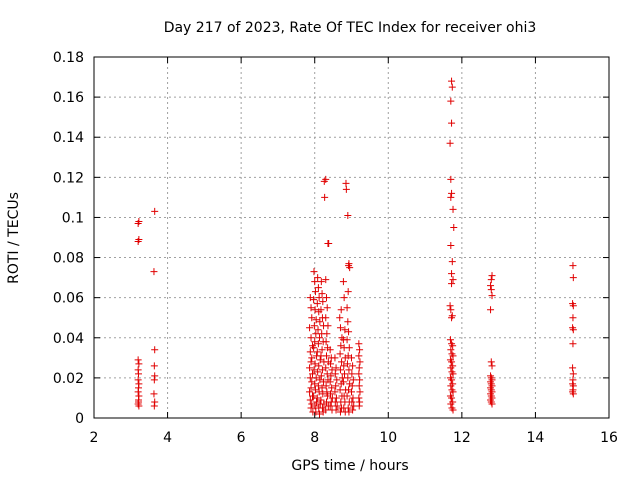 The width and height of the screenshot is (640, 480). Describe the element at coordinates (68, 178) in the screenshot. I see `y-tick-label: 0.12` at that location.